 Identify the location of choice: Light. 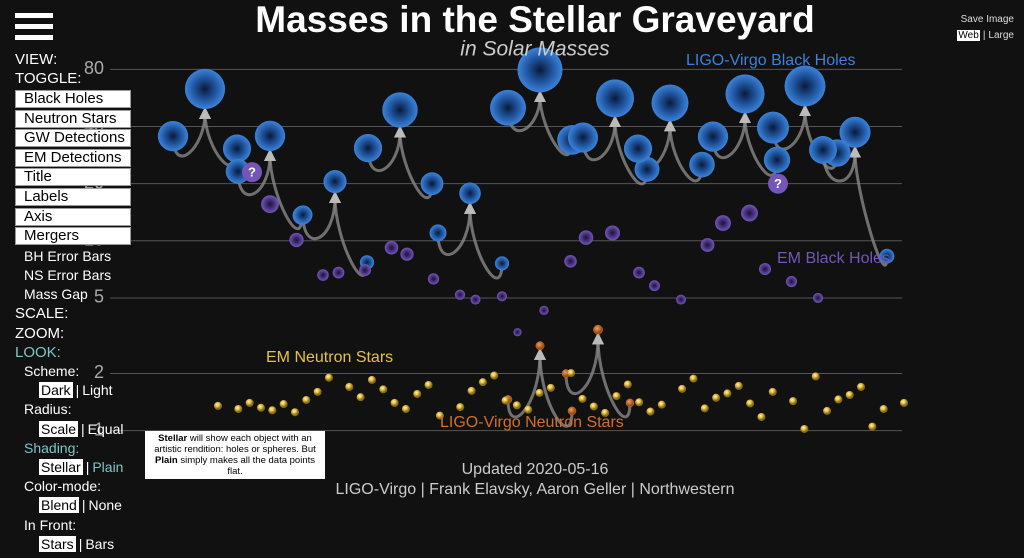
(97, 390).